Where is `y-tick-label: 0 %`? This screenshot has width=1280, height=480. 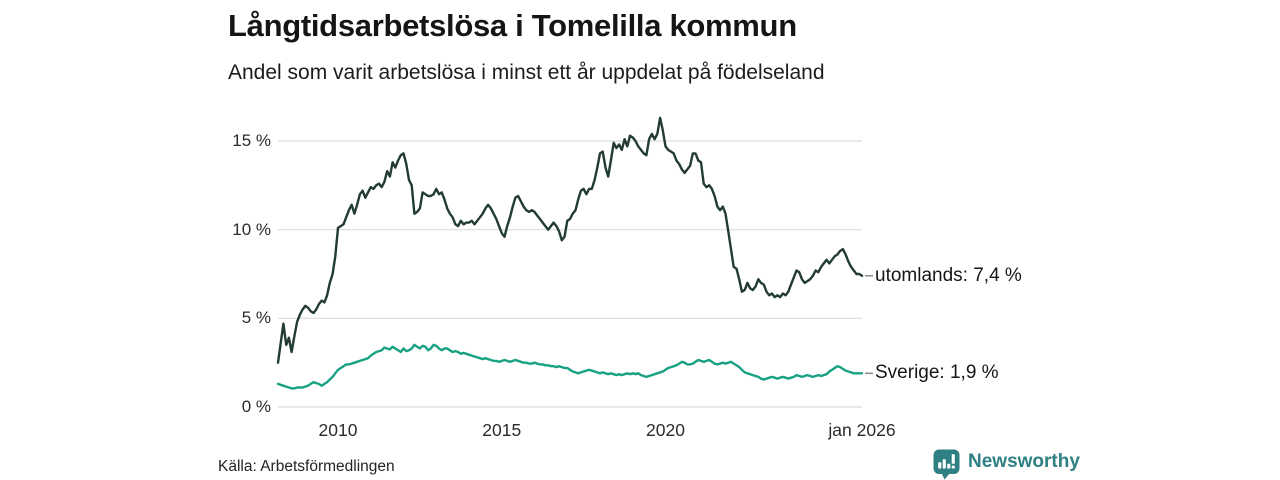
y-tick-label: 0 % is located at coordinates (256, 406).